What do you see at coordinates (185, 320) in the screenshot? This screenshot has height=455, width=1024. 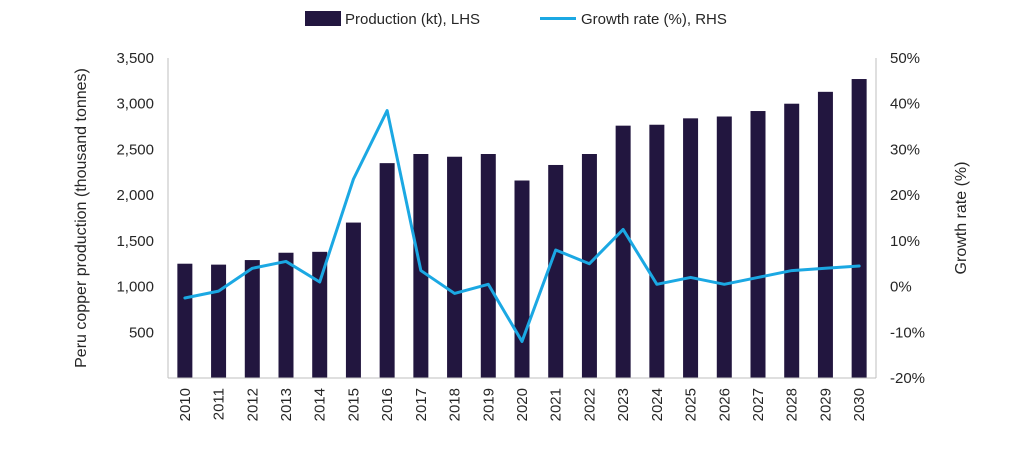 I see `bar-2010` at bounding box center [185, 320].